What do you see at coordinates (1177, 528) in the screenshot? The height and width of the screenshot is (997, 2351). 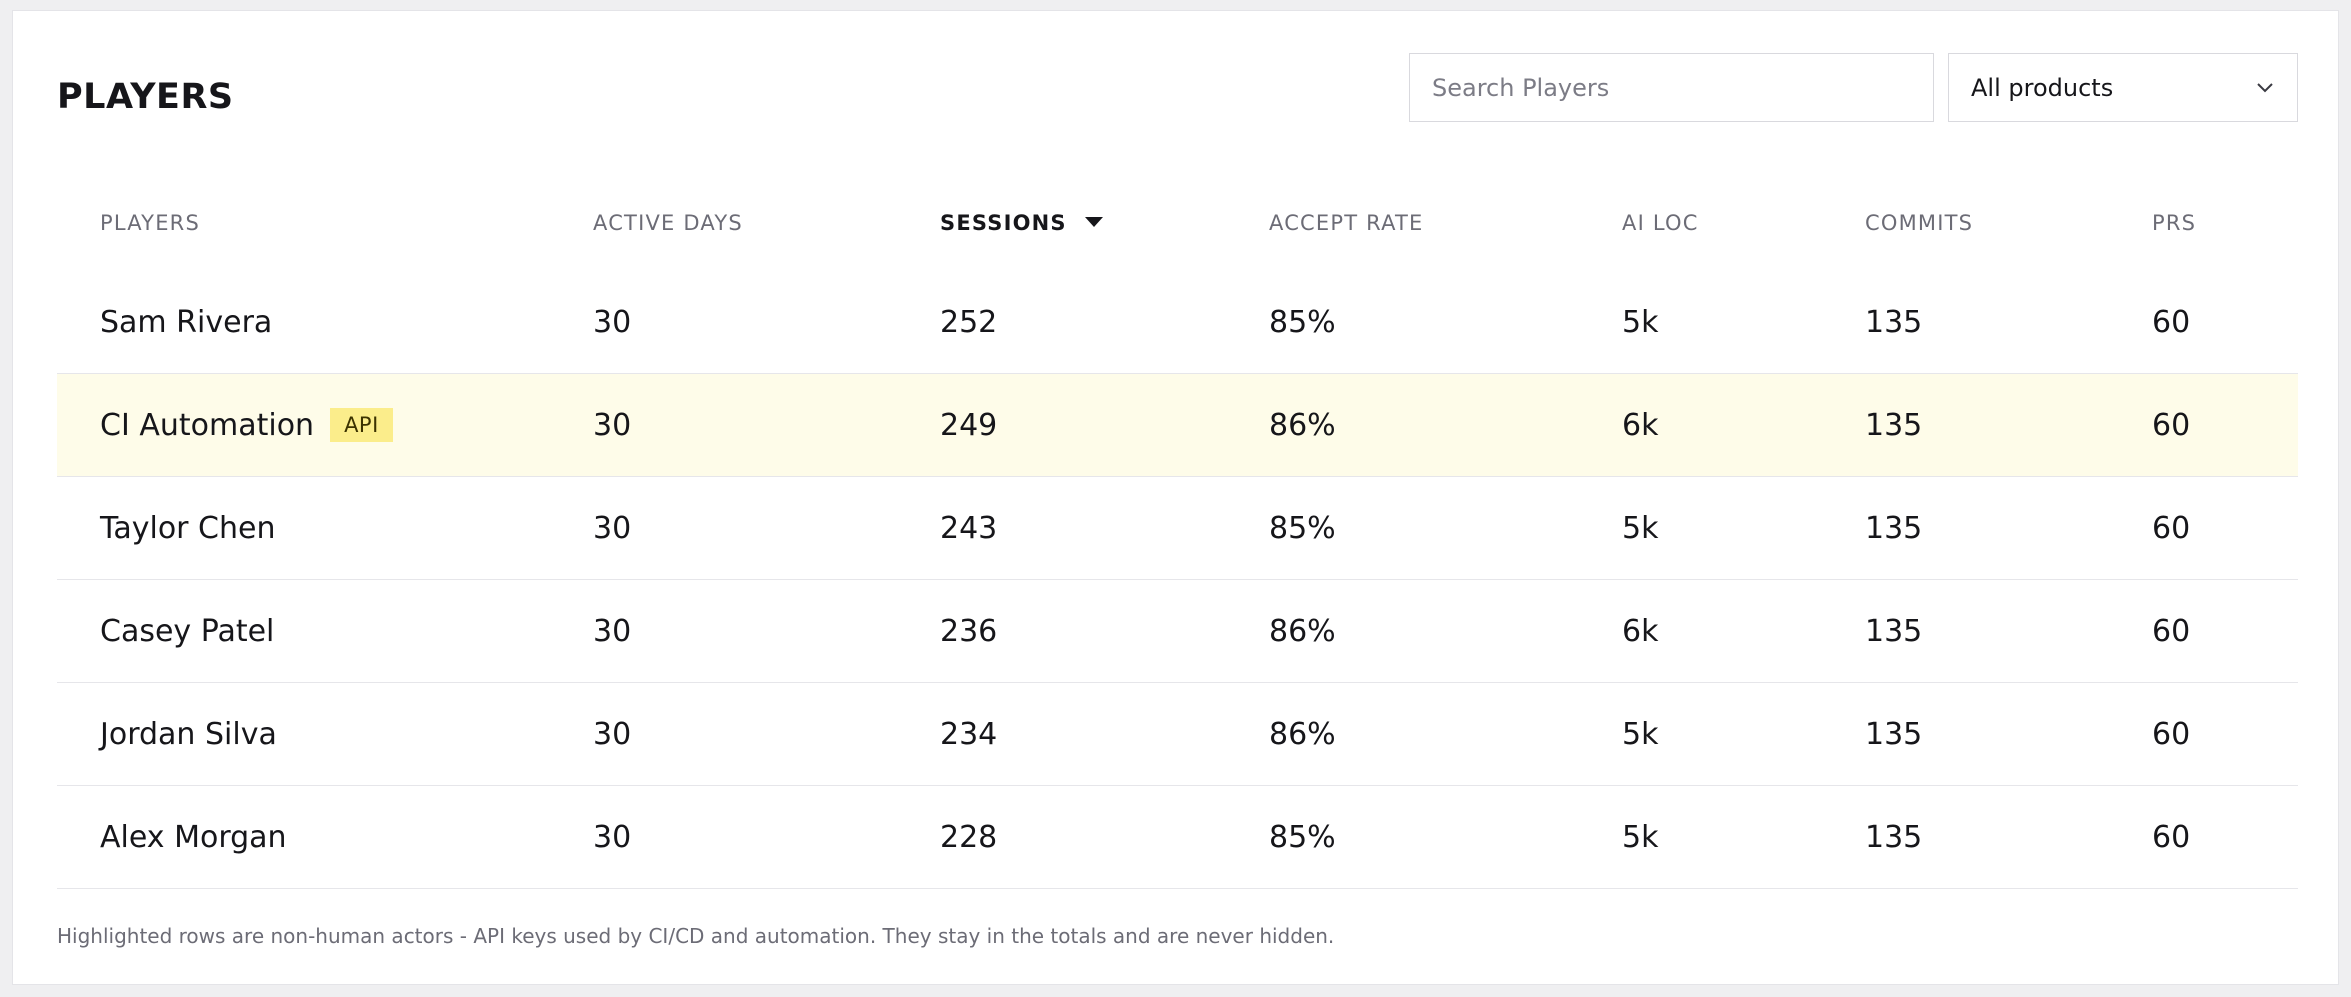 I see `table-row: Taylor Chen 30 243 85% 5k 135 60` at bounding box center [1177, 528].